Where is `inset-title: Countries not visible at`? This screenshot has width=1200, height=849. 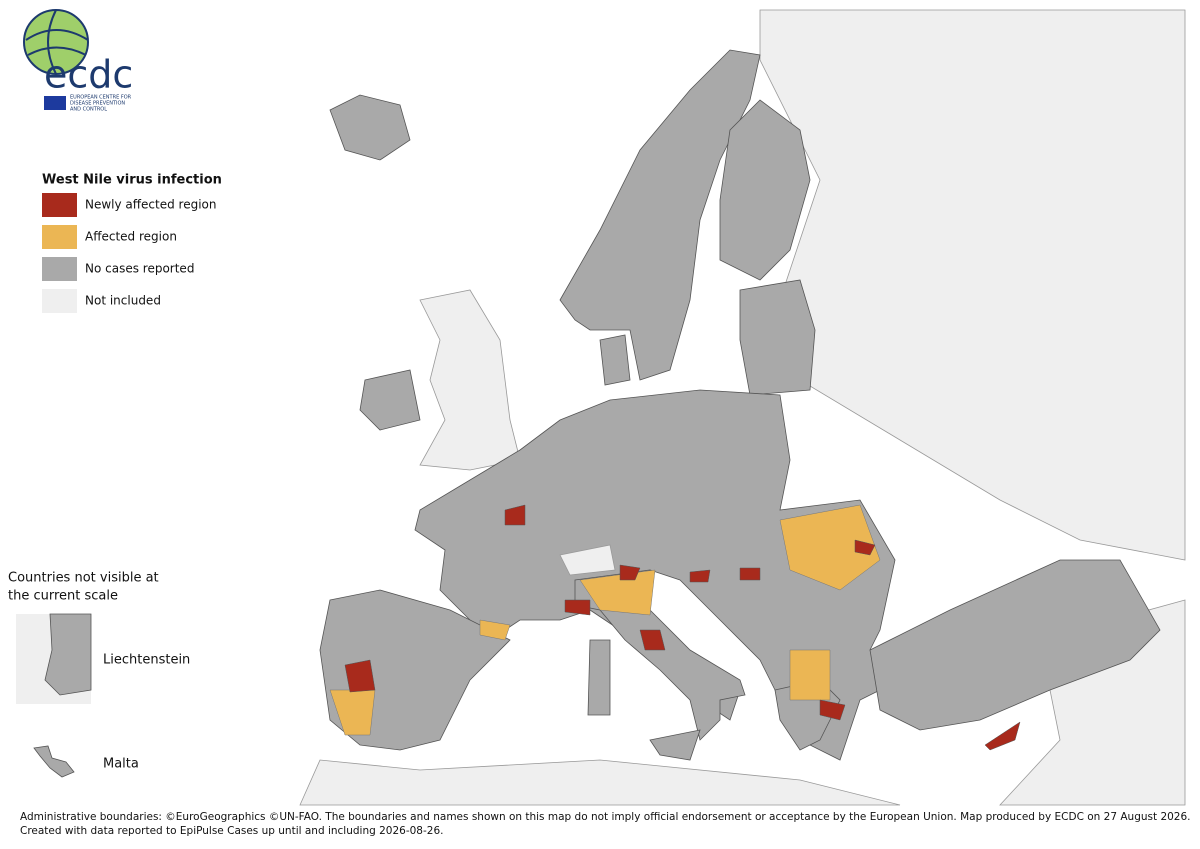
inset-title: Countries not visible at is located at coordinates (83, 578).